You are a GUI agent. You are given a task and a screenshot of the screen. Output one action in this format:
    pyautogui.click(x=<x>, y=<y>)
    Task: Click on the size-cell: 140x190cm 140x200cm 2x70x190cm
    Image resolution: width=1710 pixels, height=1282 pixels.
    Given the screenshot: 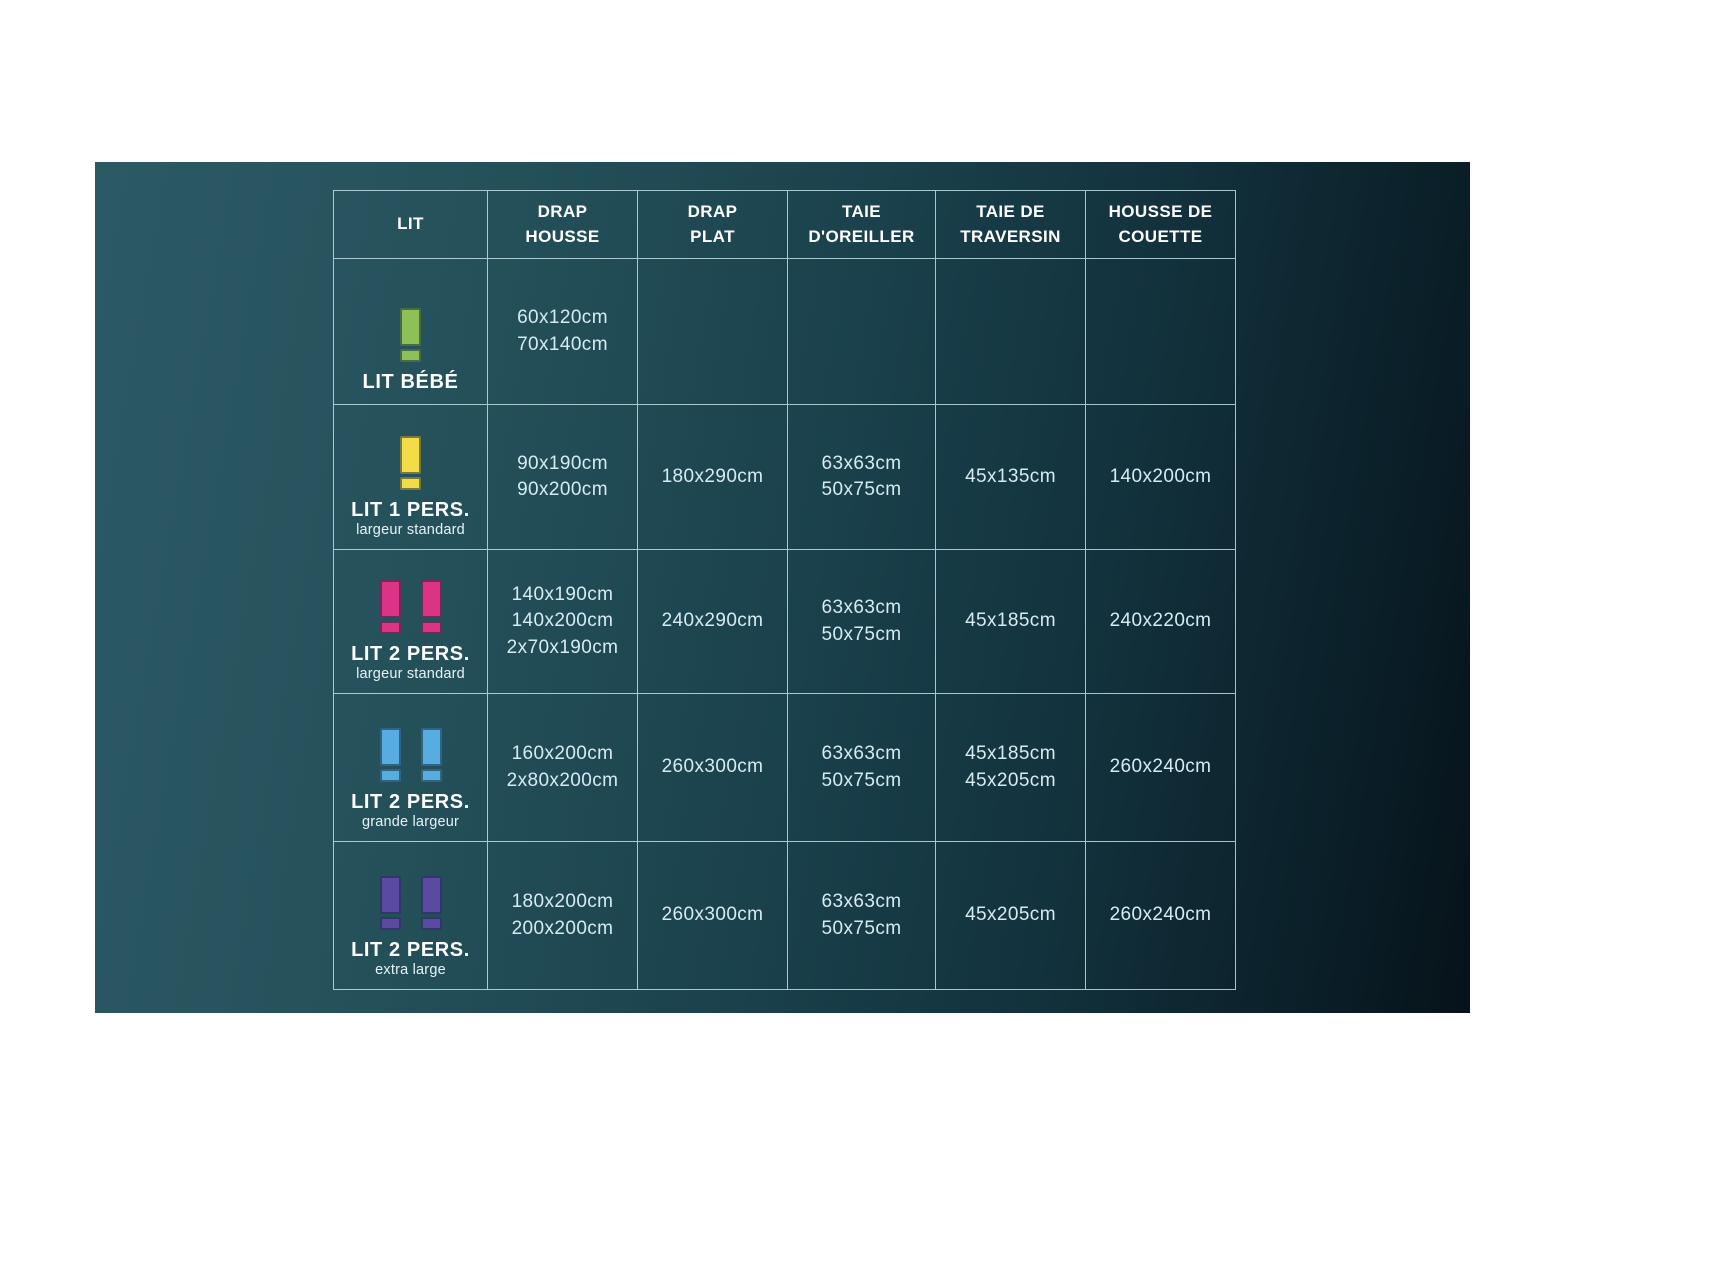 What is the action you would take?
    pyautogui.click(x=562, y=621)
    